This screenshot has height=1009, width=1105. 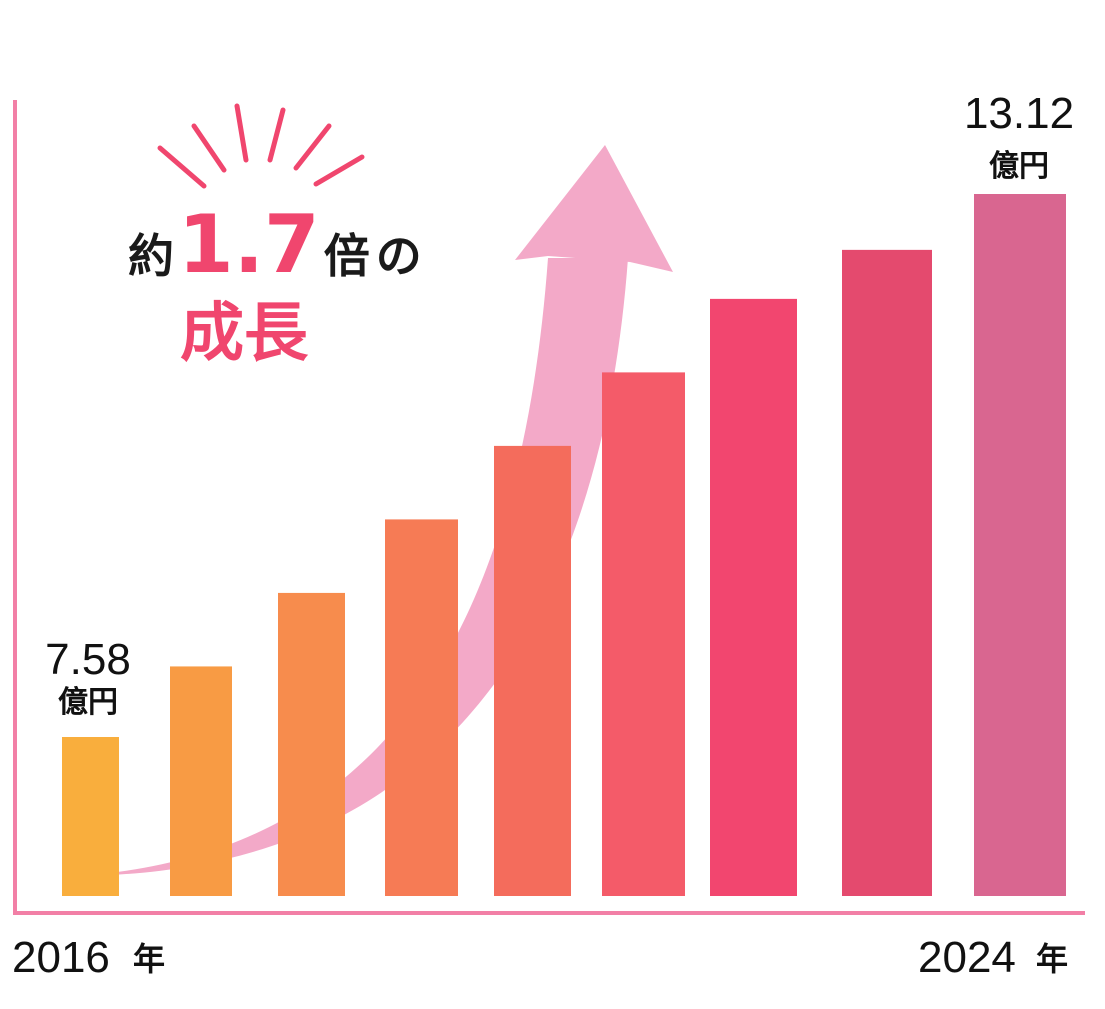 I want to click on last-value-unit: 億円, so click(x=1019, y=166).